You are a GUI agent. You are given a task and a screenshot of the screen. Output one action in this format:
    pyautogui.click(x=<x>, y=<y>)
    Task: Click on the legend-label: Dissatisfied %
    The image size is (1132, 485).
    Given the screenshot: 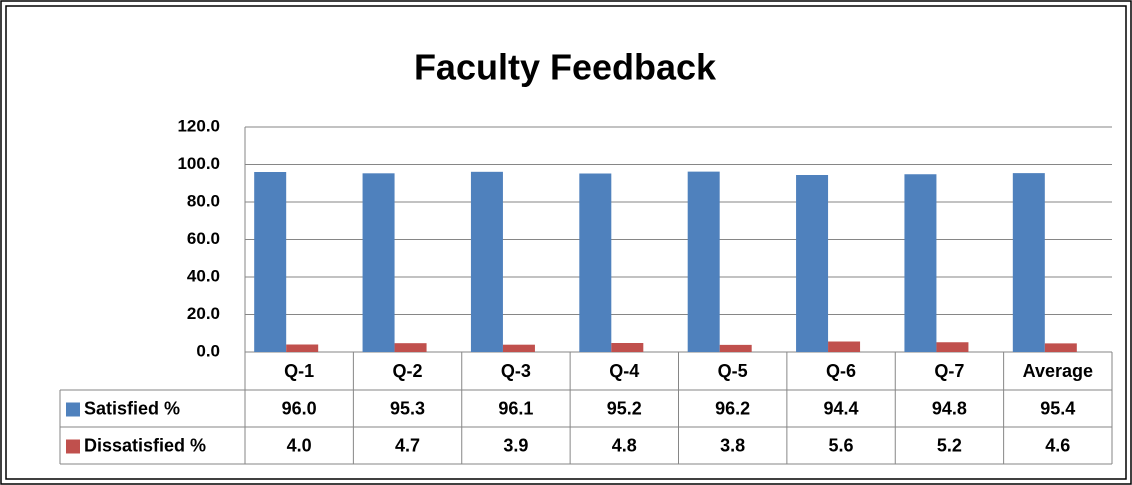 What is the action you would take?
    pyautogui.click(x=145, y=445)
    